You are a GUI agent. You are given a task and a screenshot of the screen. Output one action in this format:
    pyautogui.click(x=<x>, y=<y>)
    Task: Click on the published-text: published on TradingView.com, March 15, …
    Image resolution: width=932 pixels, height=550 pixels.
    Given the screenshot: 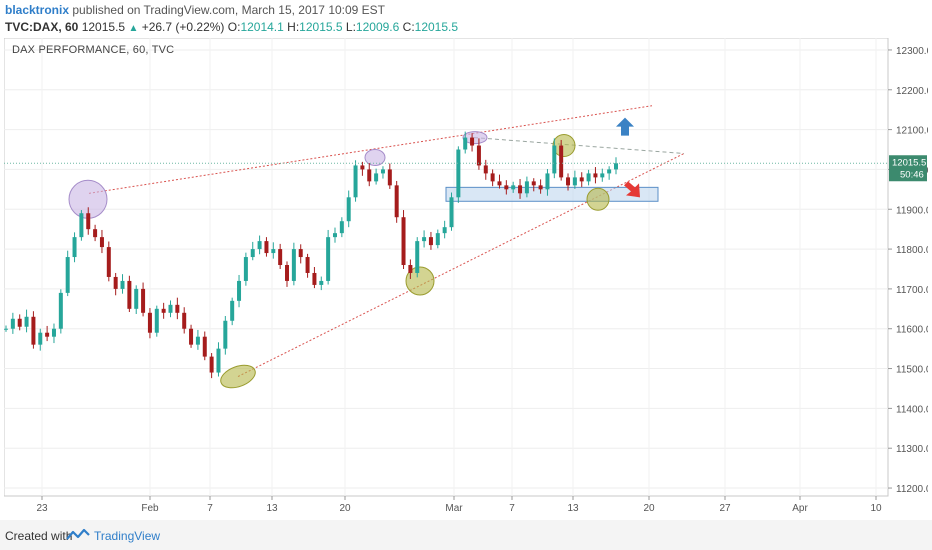 What is the action you would take?
    pyautogui.click(x=229, y=10)
    